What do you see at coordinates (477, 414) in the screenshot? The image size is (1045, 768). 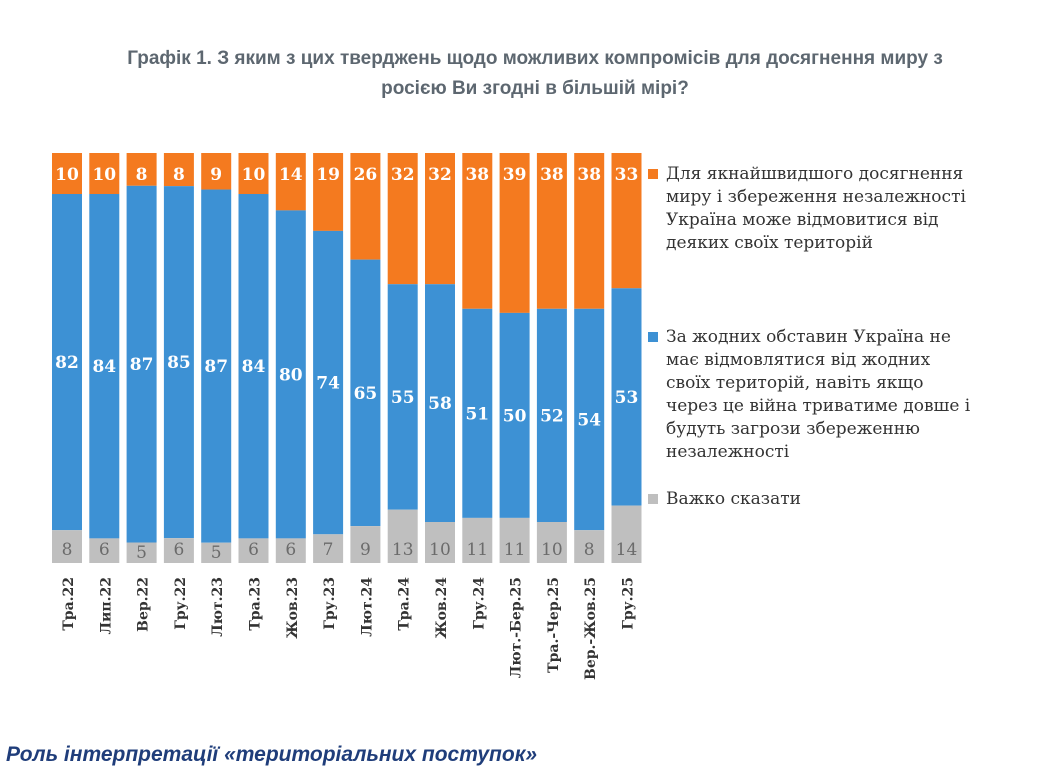 I see `data-label-no-concede: 51` at bounding box center [477, 414].